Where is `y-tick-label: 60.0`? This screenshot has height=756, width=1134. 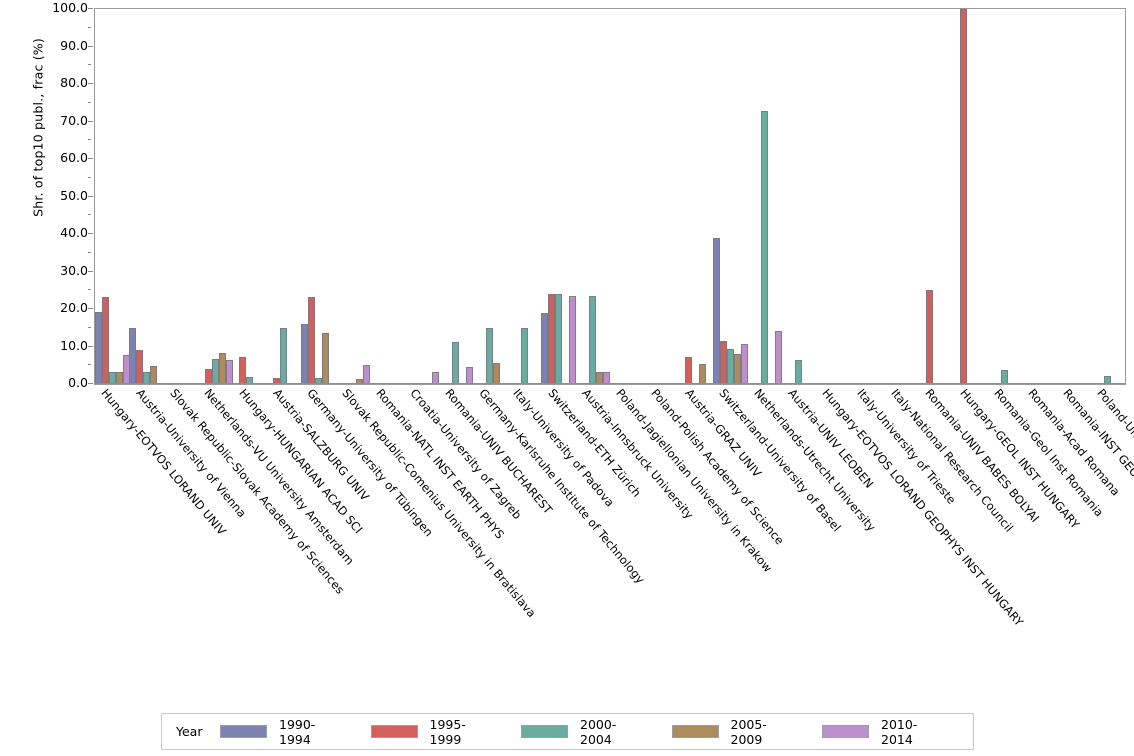 y-tick-label: 60.0 is located at coordinates (74, 157).